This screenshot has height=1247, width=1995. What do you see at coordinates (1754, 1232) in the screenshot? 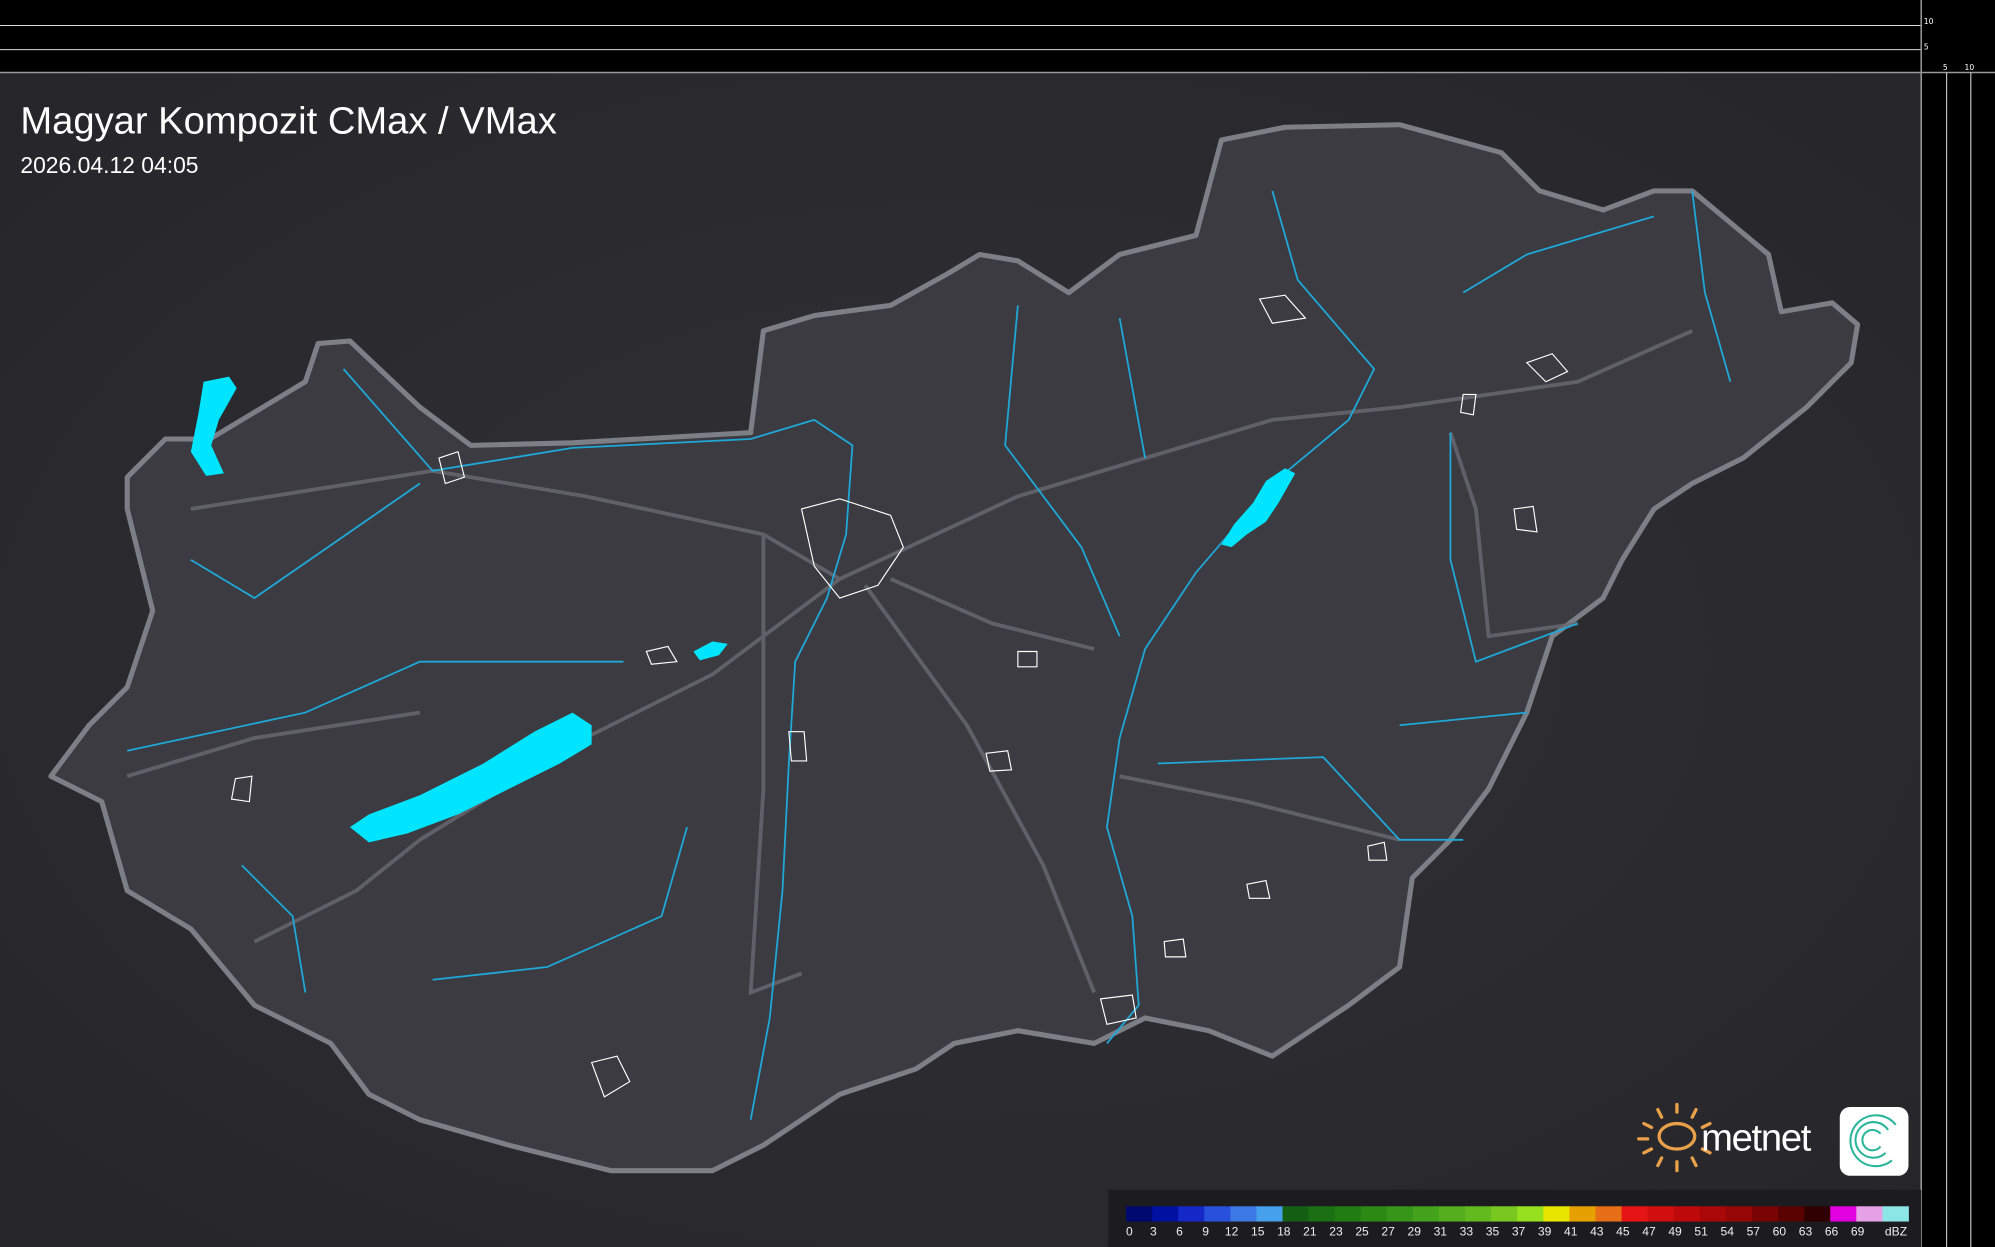
I see `legend-label: 57` at bounding box center [1754, 1232].